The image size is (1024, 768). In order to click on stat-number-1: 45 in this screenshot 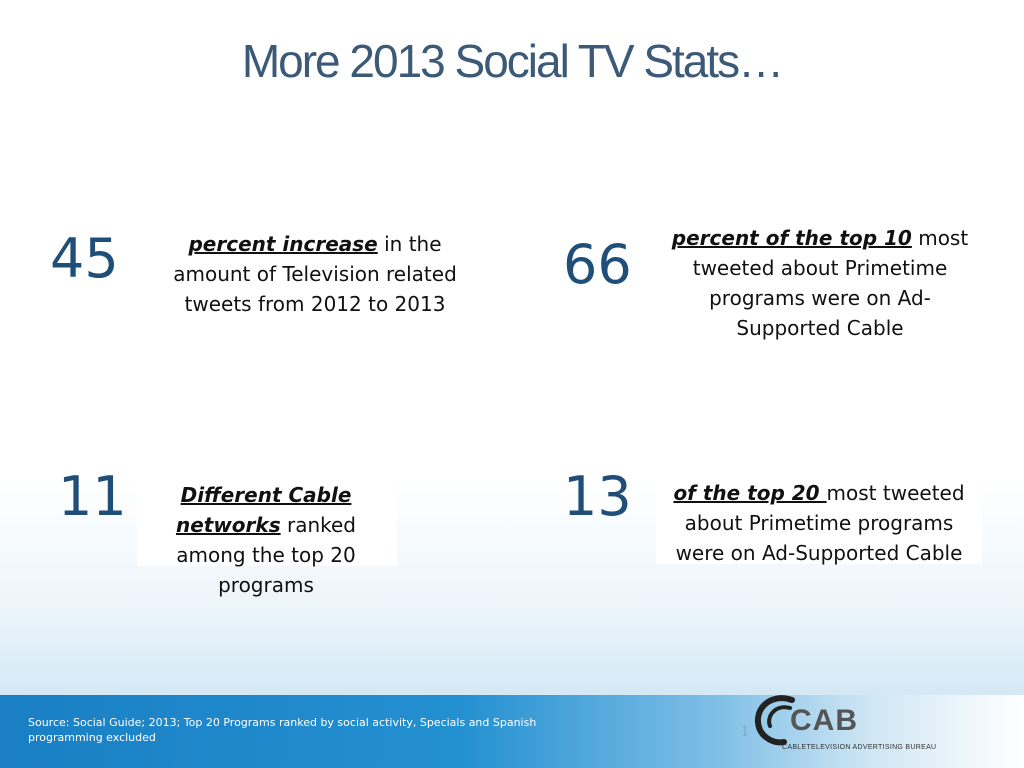, I will do `click(84, 258)`.